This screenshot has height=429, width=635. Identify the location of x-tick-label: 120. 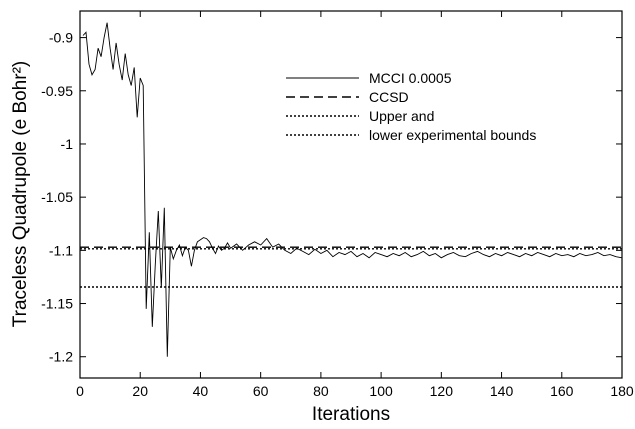
(442, 391).